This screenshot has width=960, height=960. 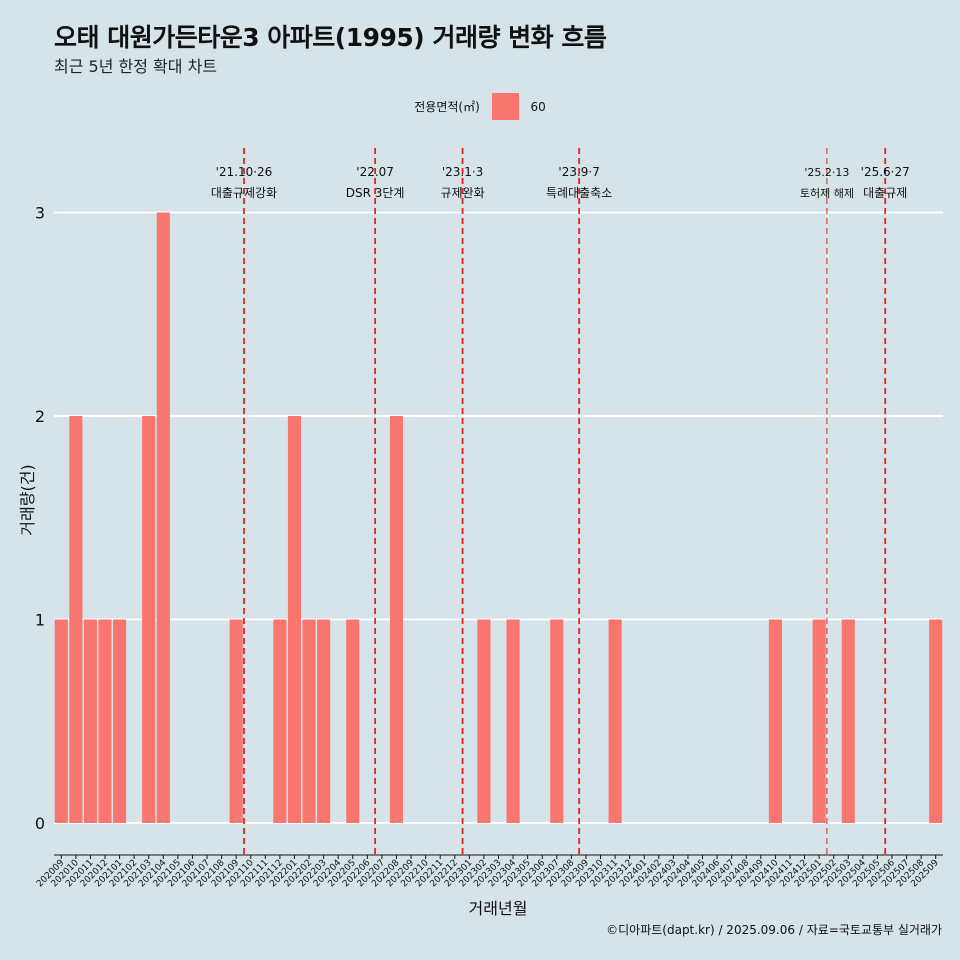 What do you see at coordinates (244, 193) in the screenshot?
I see `event-label: 대출규제강화` at bounding box center [244, 193].